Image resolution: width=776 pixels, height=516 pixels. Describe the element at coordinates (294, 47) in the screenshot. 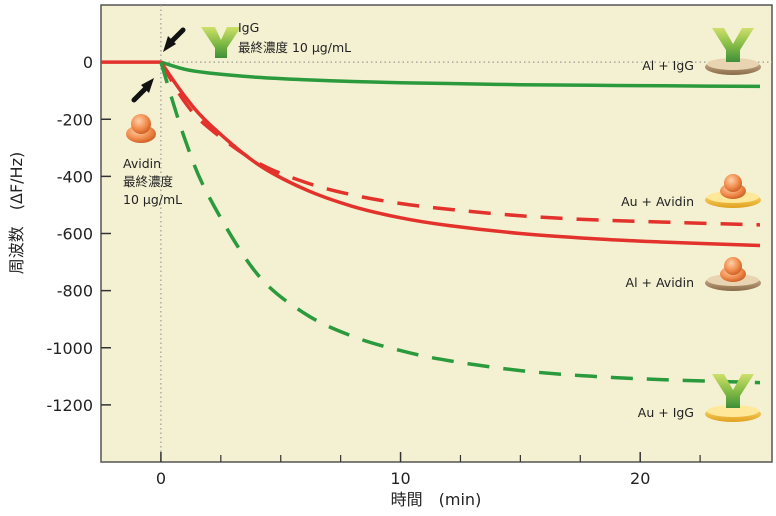

I see `igg-concentration: 最終濃度 10 μg/mL` at that location.